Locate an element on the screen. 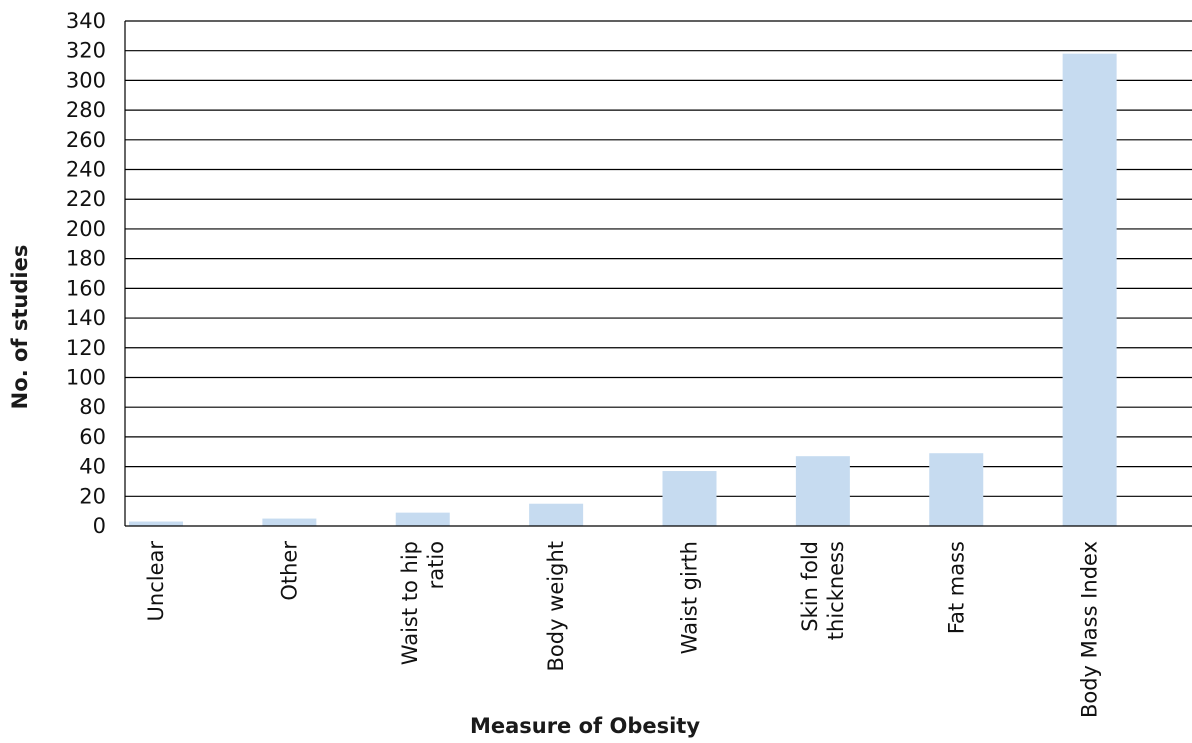  x-category-label: thickness is located at coordinates (836, 590).